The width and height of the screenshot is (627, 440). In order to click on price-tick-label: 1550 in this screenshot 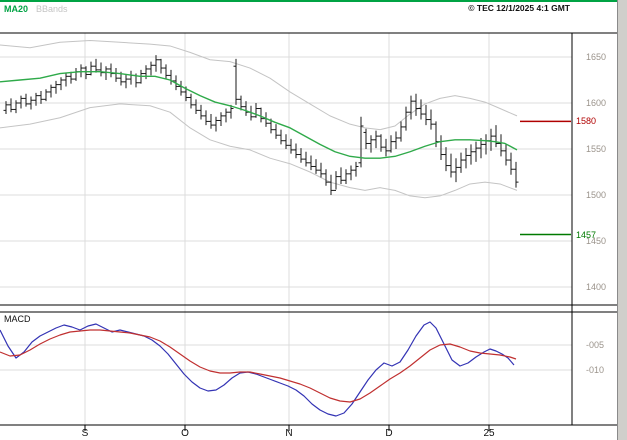, I will do `click(596, 149)`.